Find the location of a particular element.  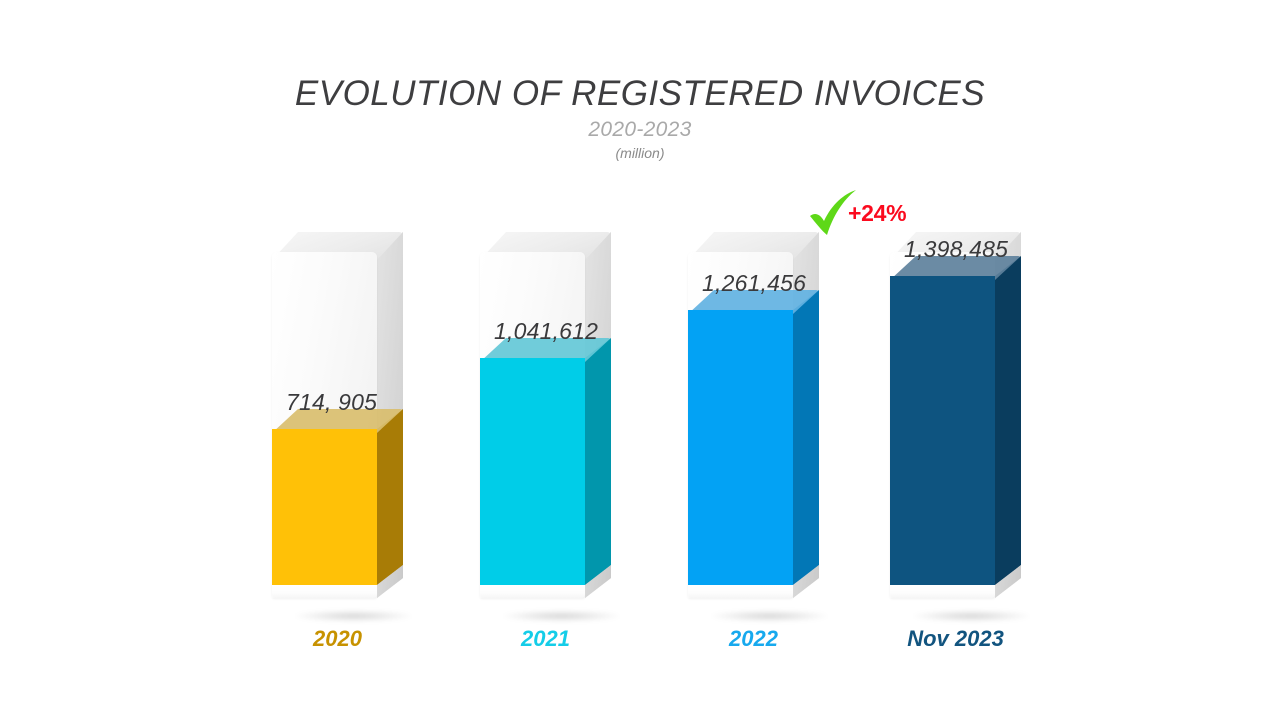

bar-2022 is located at coordinates (758, 360).